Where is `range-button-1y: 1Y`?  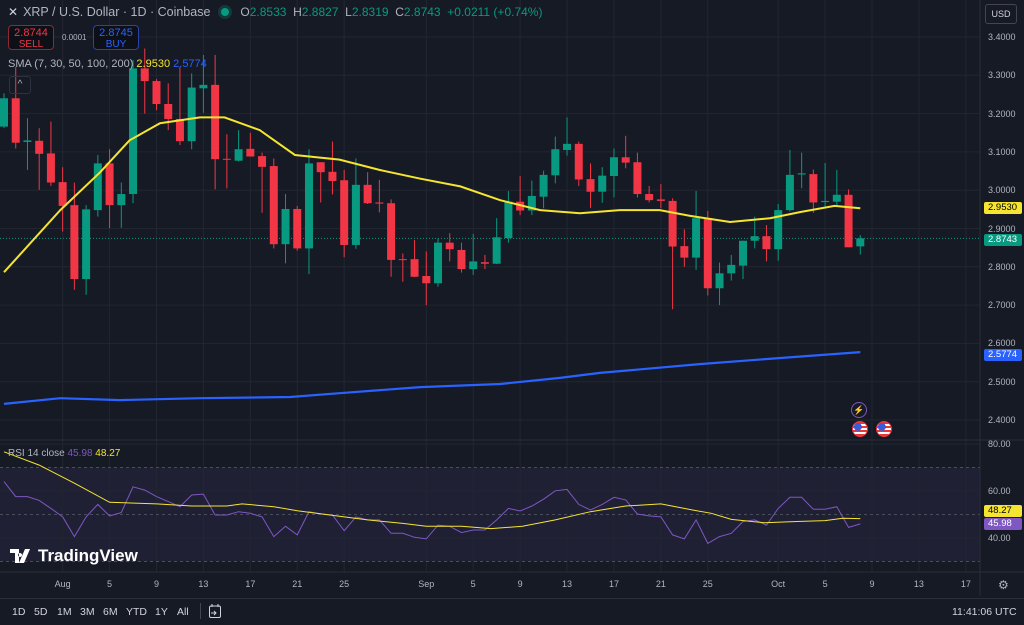 range-button-1y: 1Y is located at coordinates (161, 612).